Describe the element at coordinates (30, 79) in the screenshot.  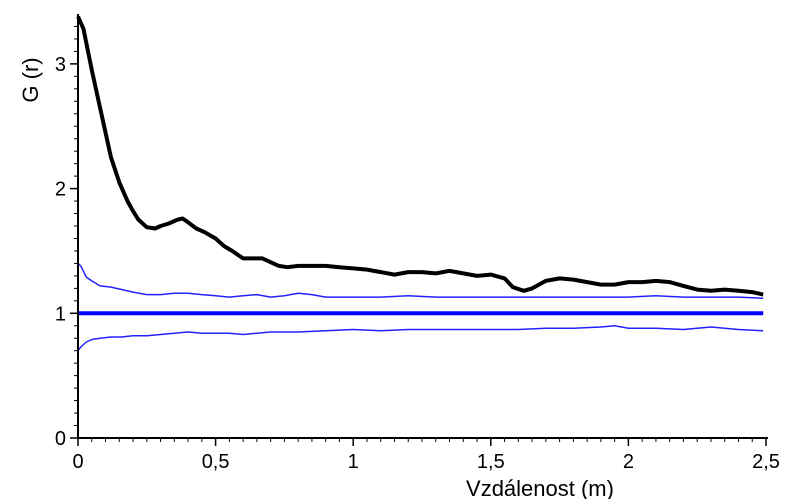
I see `y-axis-label: G (r)` at that location.